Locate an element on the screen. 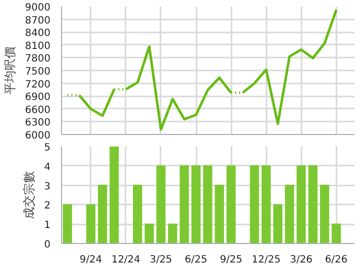 The image size is (360, 270). y-tick-label: 7800 is located at coordinates (38, 59).